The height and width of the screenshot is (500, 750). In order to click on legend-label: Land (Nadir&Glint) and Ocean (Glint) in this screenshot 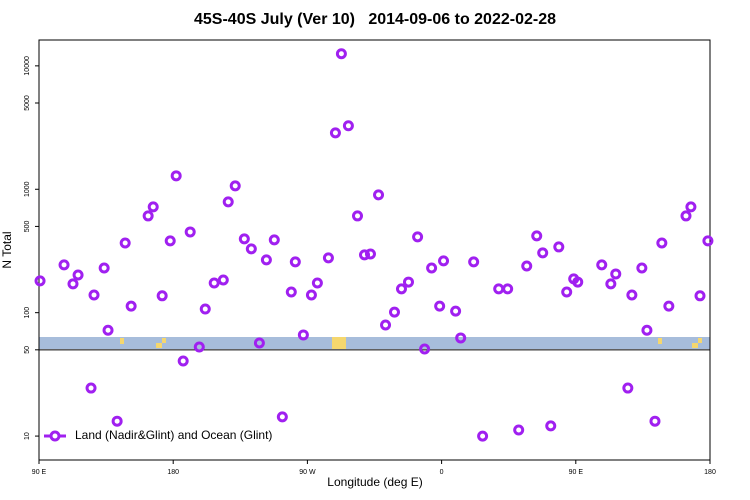, I will do `click(173, 435)`.